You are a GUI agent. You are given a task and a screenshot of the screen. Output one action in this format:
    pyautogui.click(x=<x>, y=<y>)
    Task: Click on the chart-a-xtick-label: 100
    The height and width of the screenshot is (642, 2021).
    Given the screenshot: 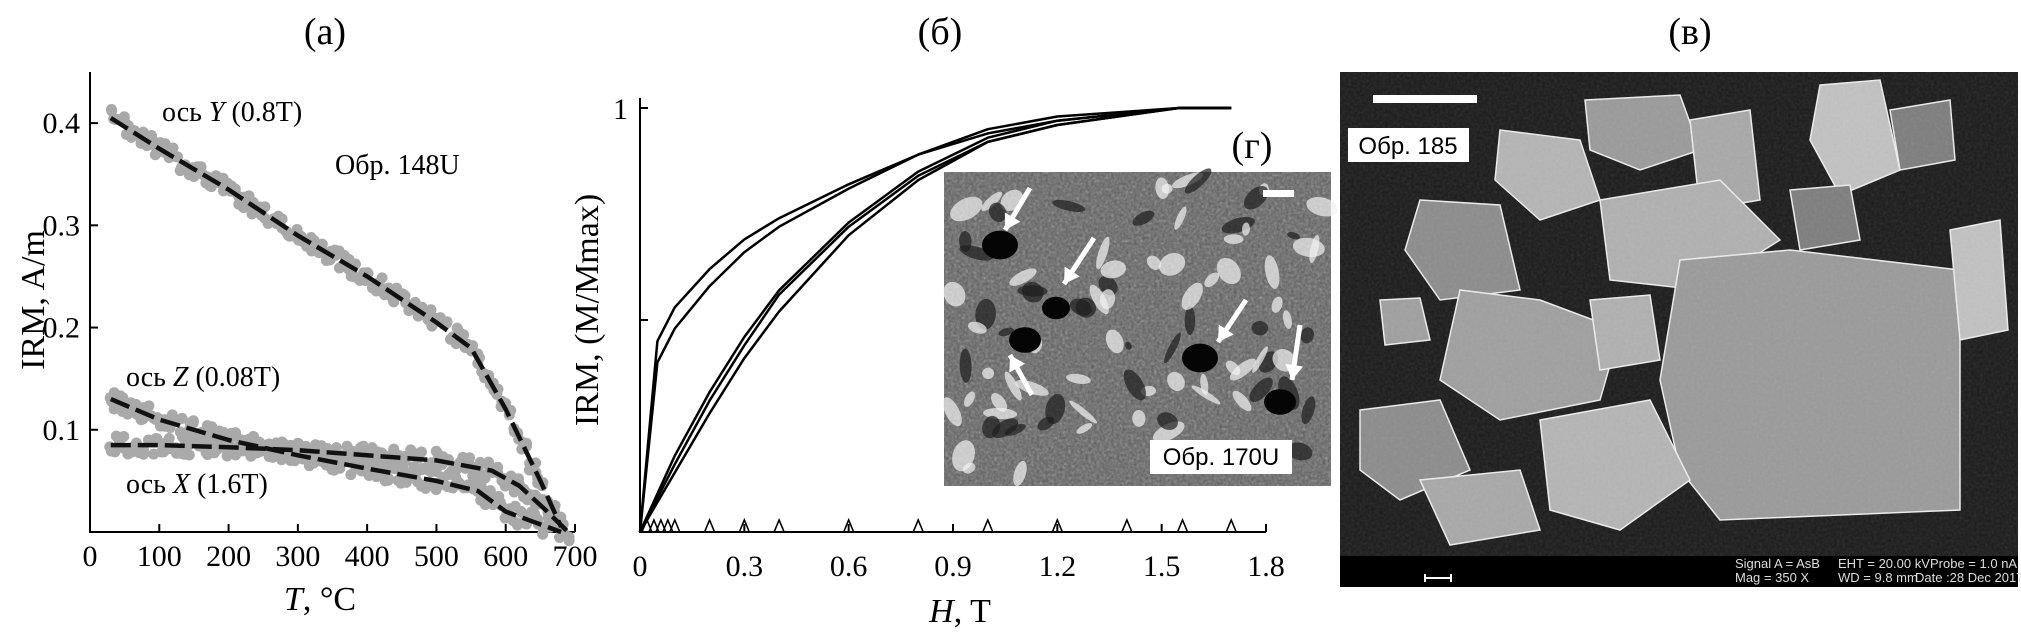 What is the action you would take?
    pyautogui.click(x=159, y=556)
    